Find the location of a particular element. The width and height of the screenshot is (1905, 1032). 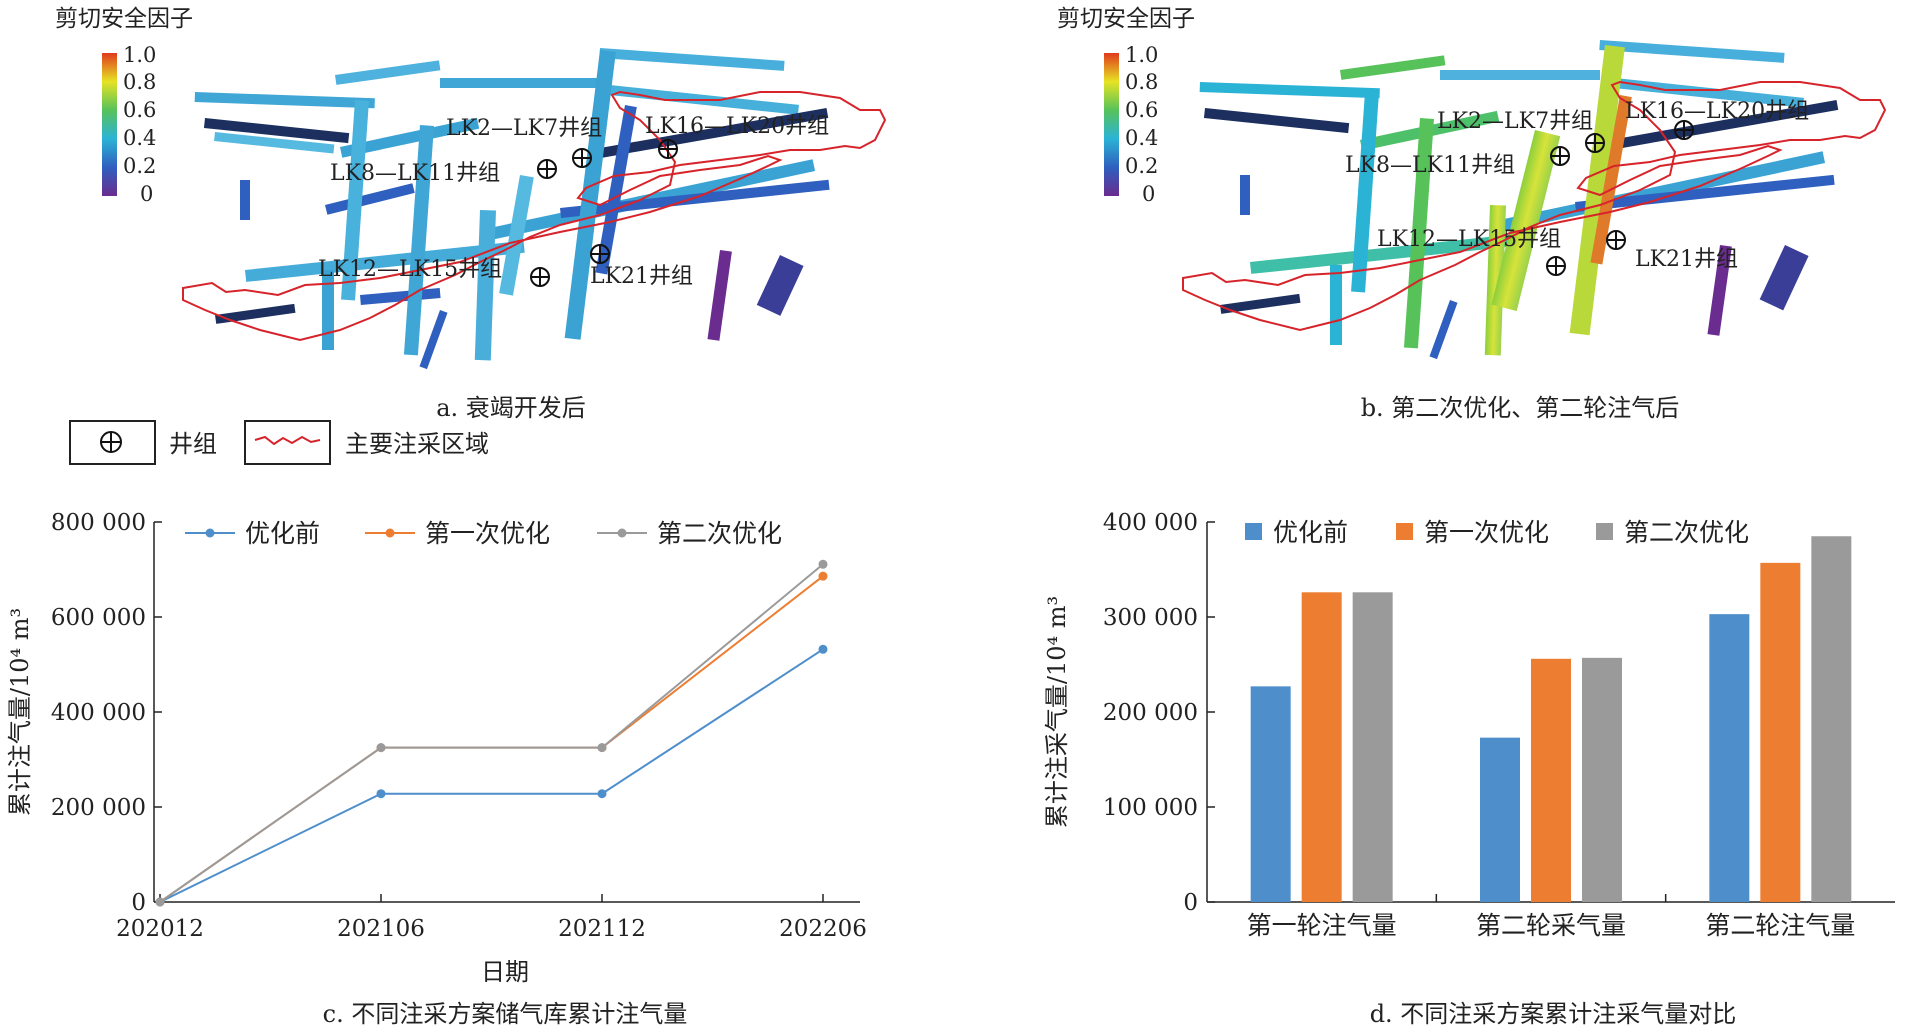

chart-c-xtick-label: 202106 is located at coordinates (381, 929).